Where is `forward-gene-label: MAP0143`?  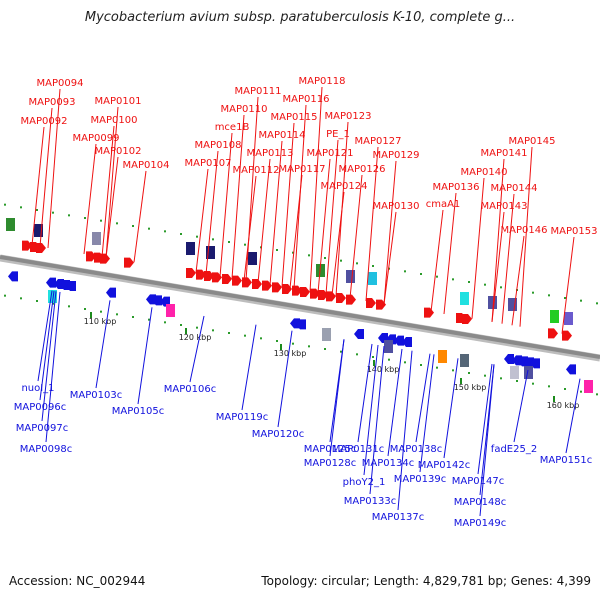 forward-gene-label: MAP0143 is located at coordinates (504, 206).